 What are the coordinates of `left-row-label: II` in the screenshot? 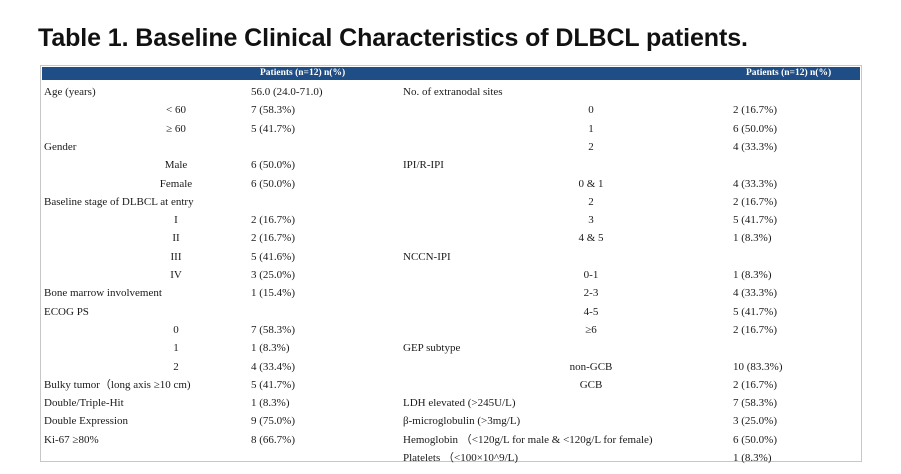 It's located at (176, 238).